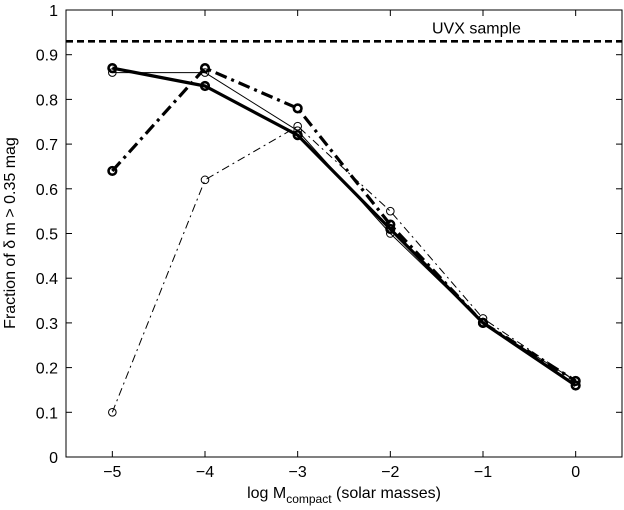 The width and height of the screenshot is (624, 510). I want to click on x-tick-label: −1, so click(483, 472).